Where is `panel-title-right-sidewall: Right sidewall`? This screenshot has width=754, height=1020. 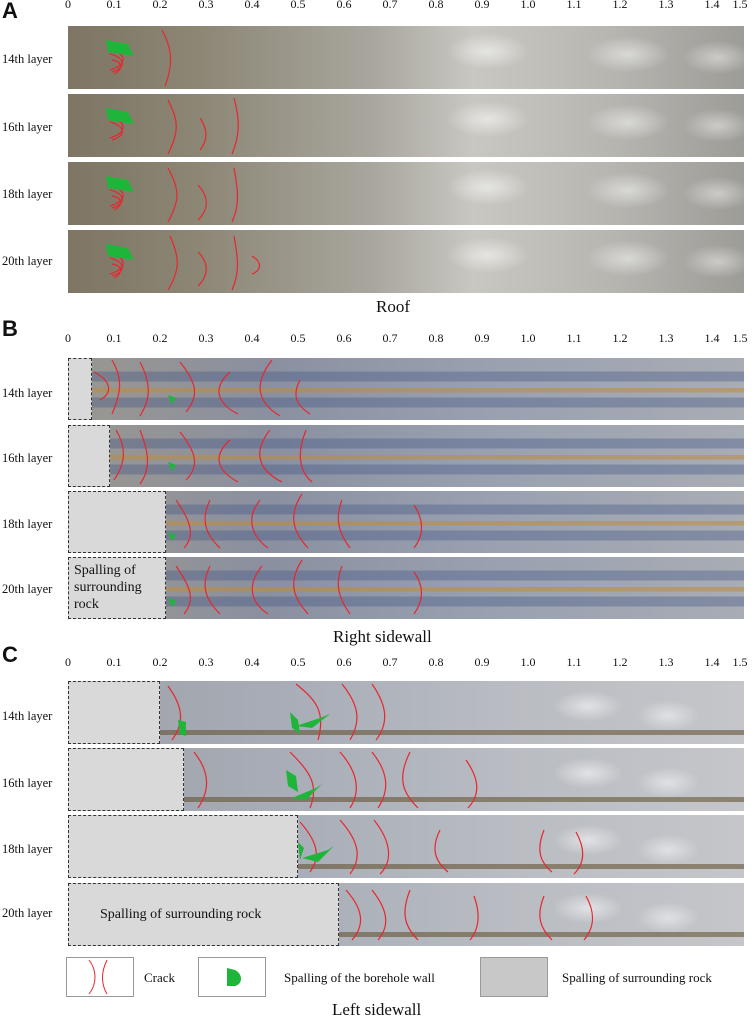 panel-title-right-sidewall: Right sidewall is located at coordinates (382, 636).